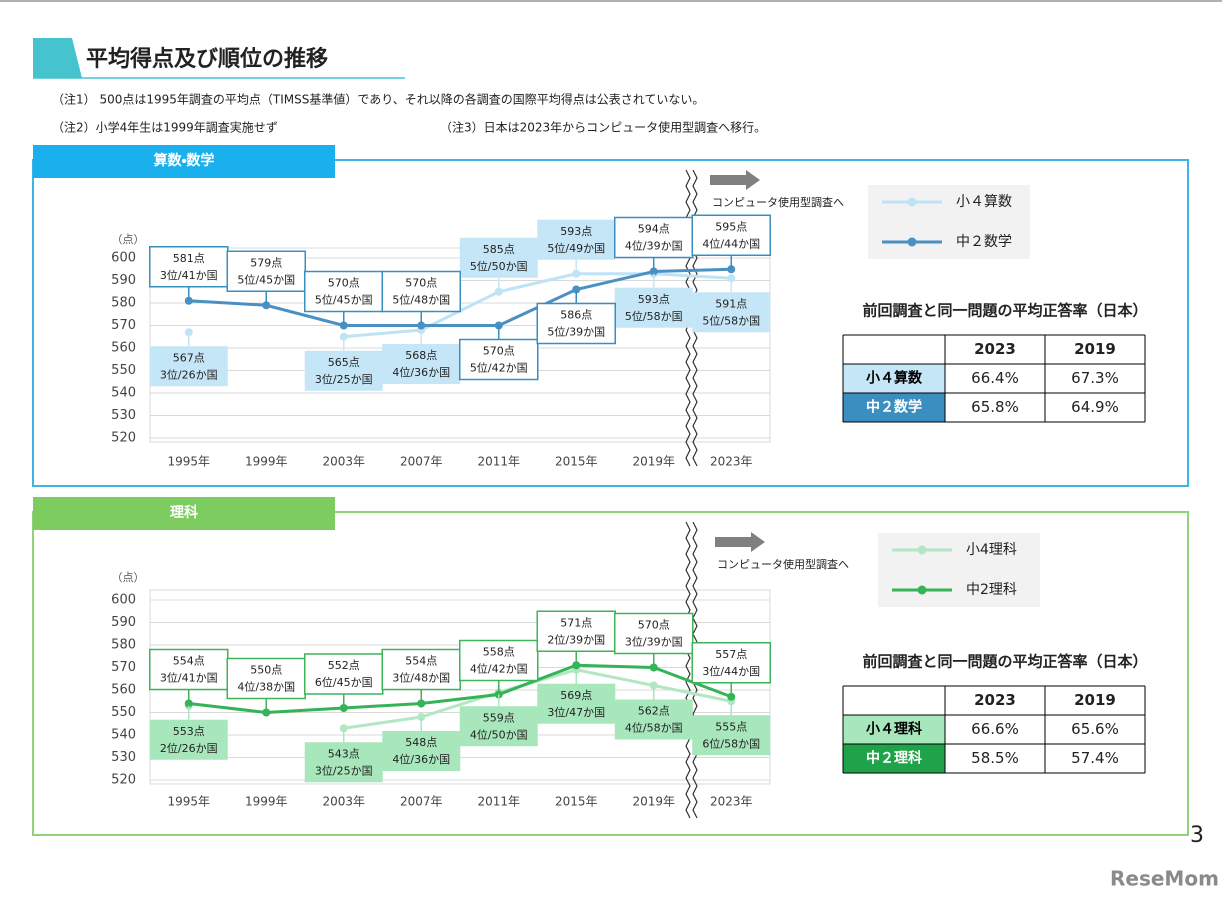 The width and height of the screenshot is (1222, 902). Describe the element at coordinates (499, 368) in the screenshot. I see `rank-label: 5位/42か国` at that location.